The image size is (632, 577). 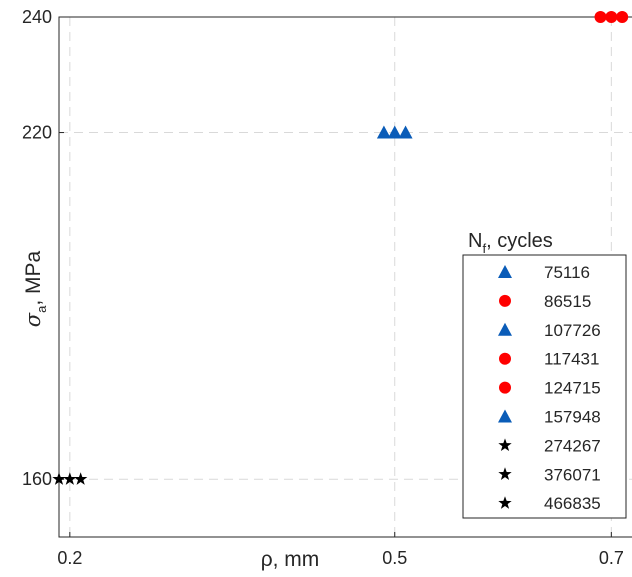 I want to click on y-tick-label: 240, so click(x=37, y=17).